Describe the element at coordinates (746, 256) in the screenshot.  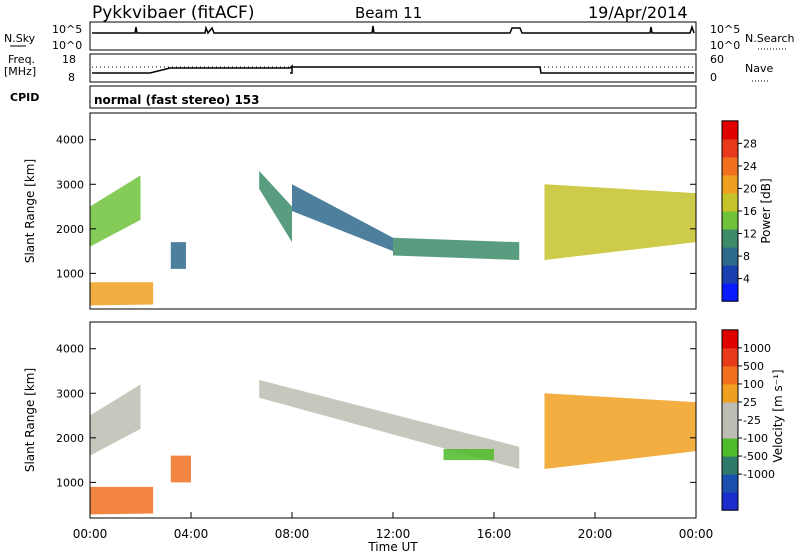
I see `power-colorbar-tick-label: 8` at that location.